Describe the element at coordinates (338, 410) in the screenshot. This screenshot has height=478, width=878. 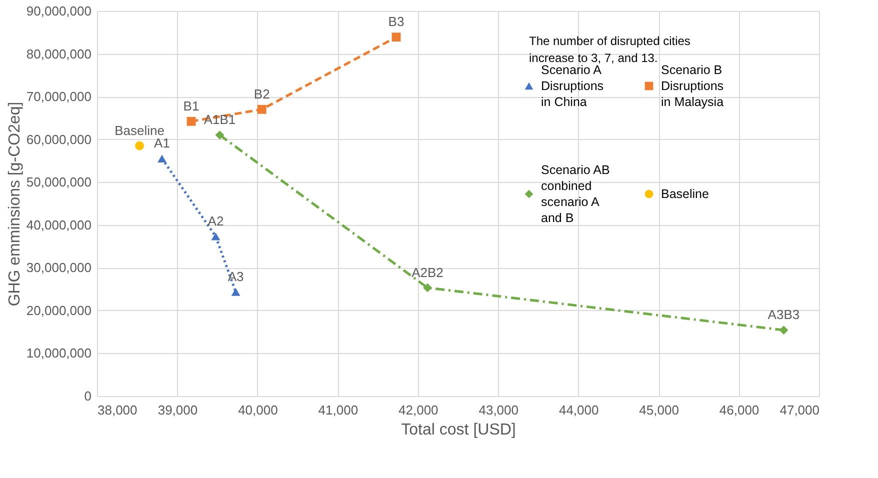
I see `x-tick-label: 41,000` at that location.